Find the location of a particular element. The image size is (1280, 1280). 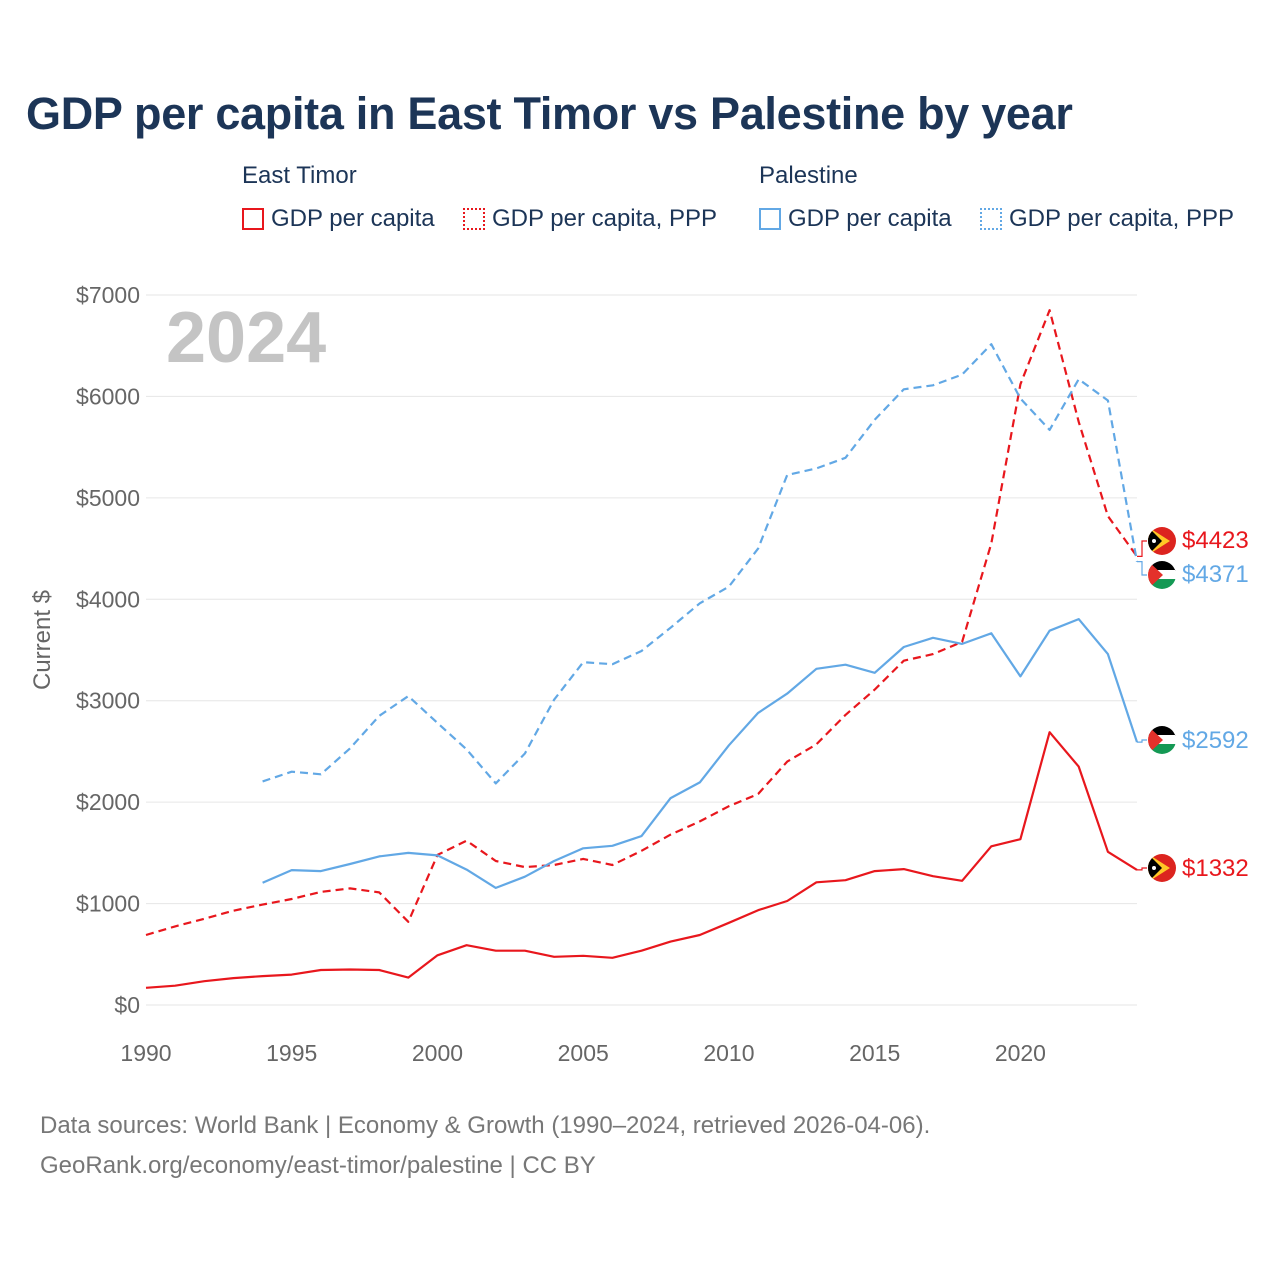

legend-item-palestine-ppp: GDP per capita, PPP is located at coordinates (1107, 219).